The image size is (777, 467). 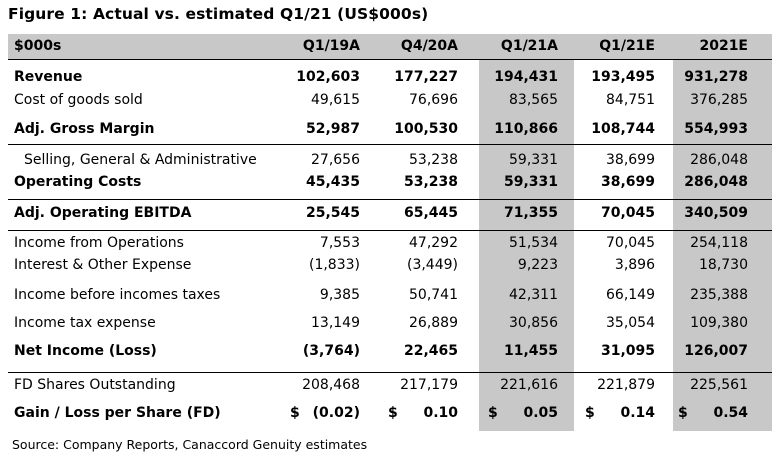 I want to click on cell-q121e: 108,744, so click(x=623, y=129).